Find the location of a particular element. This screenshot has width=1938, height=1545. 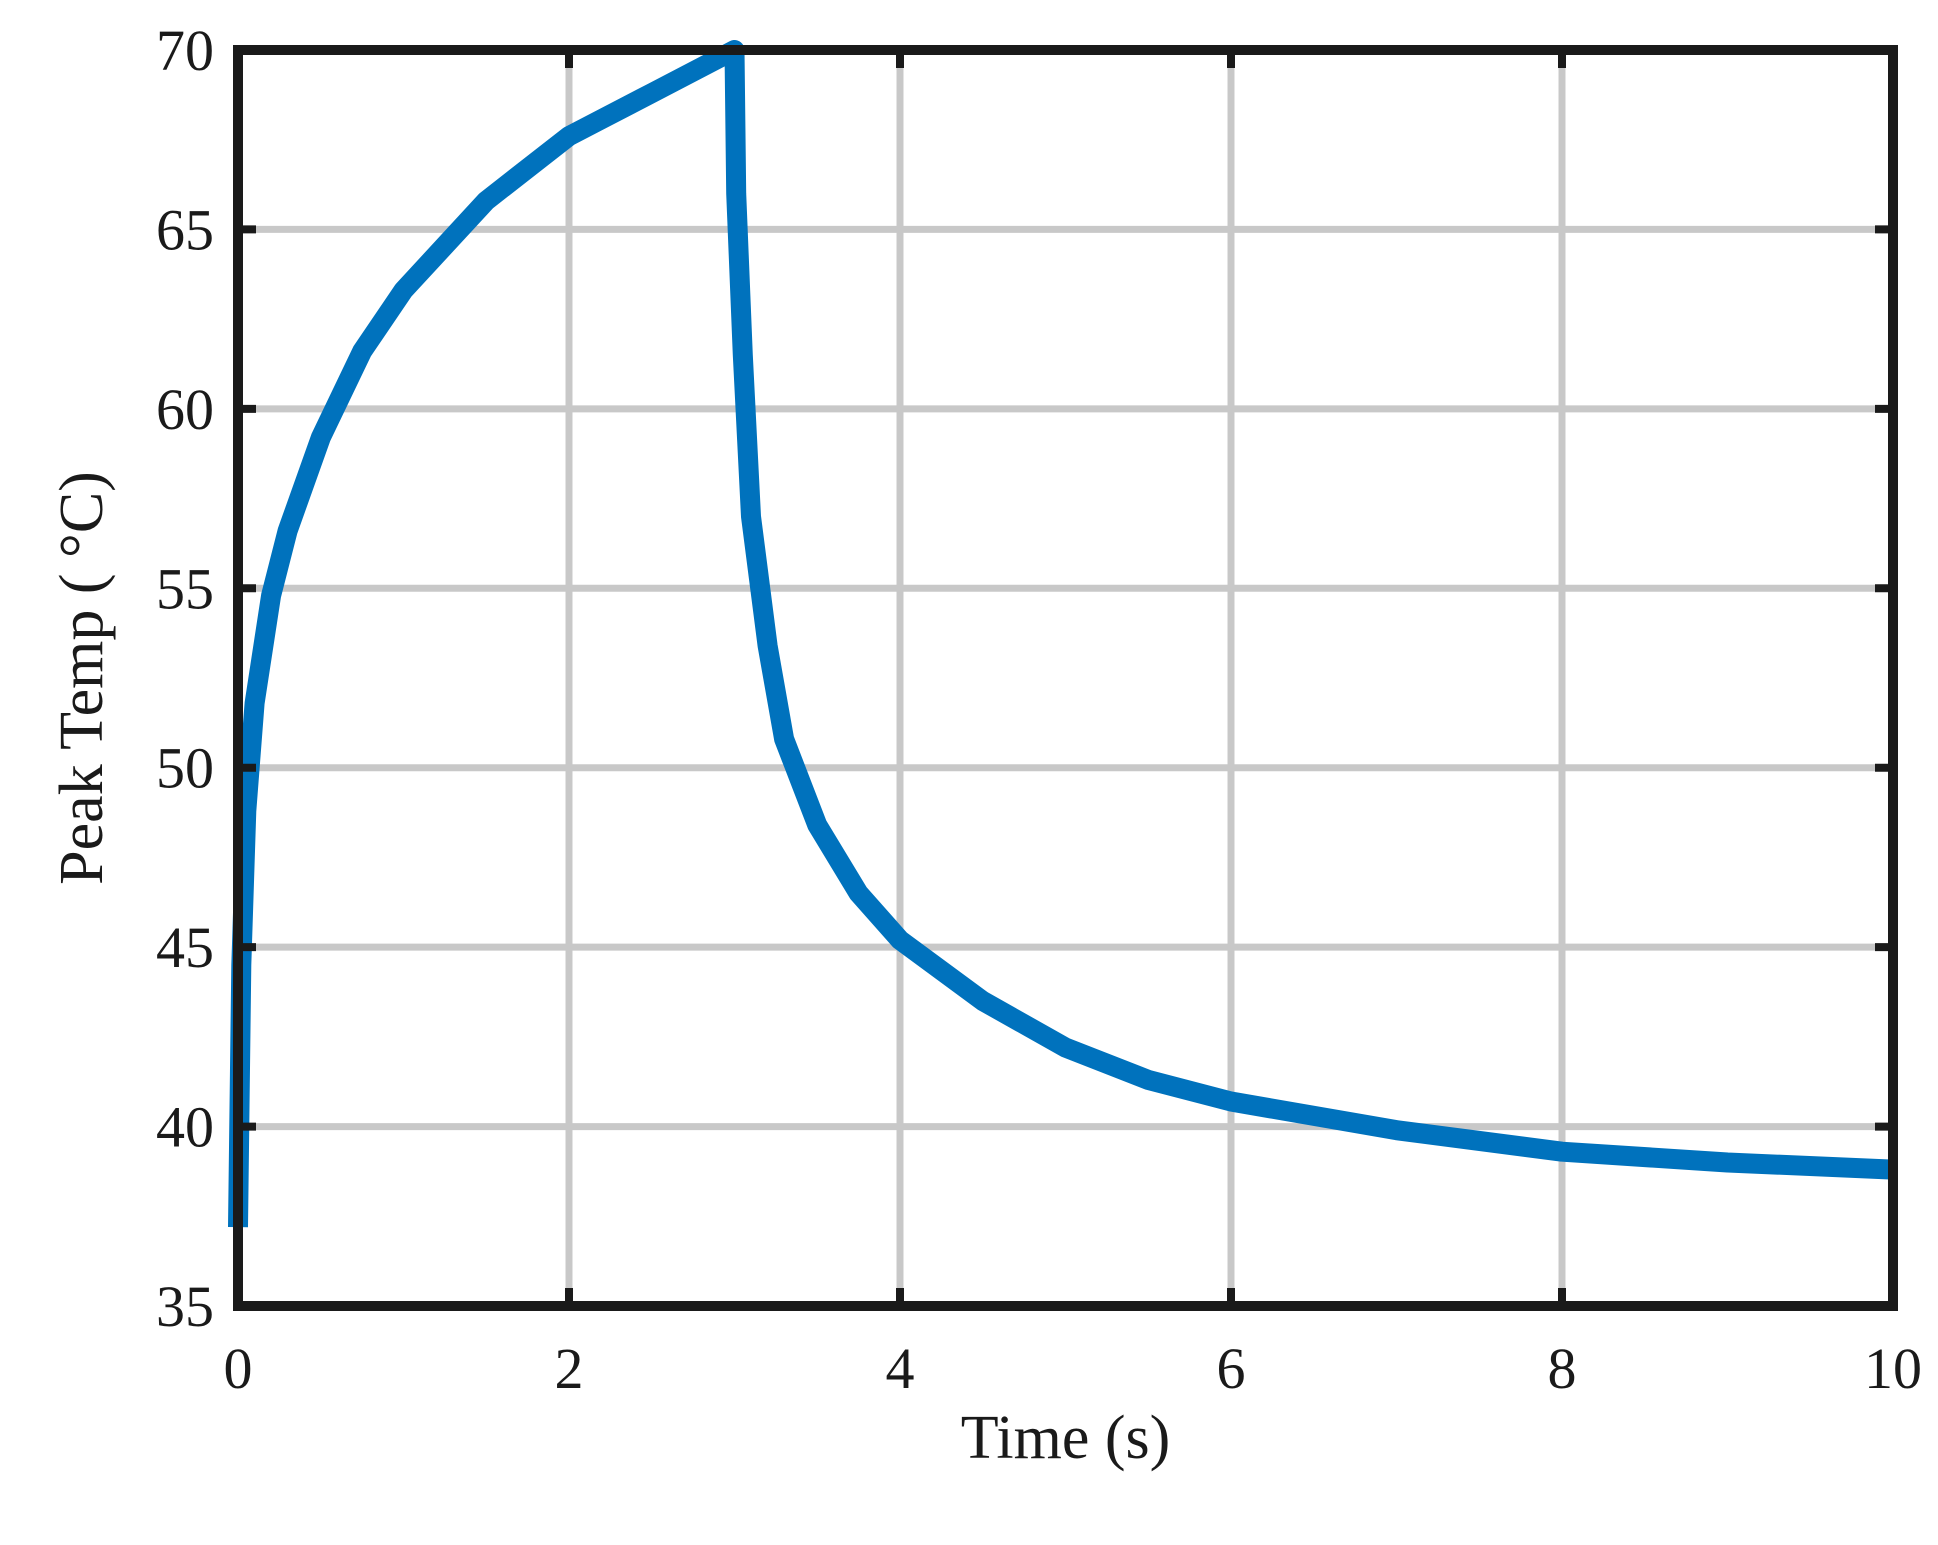

y-tick-label: 55 is located at coordinates (185, 588).